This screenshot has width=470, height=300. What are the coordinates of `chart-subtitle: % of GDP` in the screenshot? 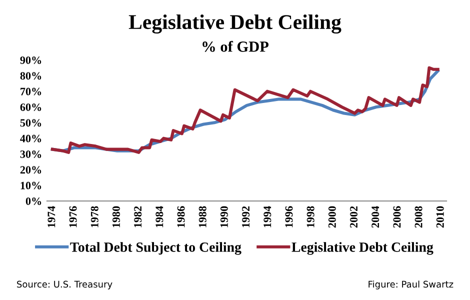 It's located at (235, 46).